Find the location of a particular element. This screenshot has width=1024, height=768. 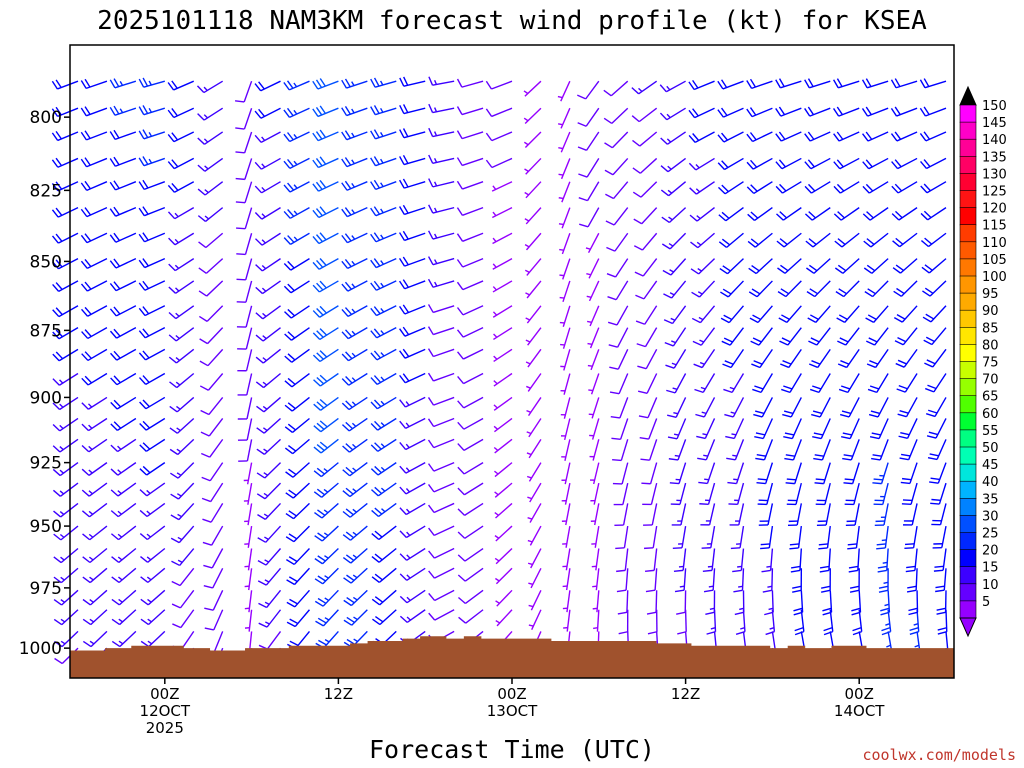

wind-barb-56h-900hpa is located at coordinates (878, 407).